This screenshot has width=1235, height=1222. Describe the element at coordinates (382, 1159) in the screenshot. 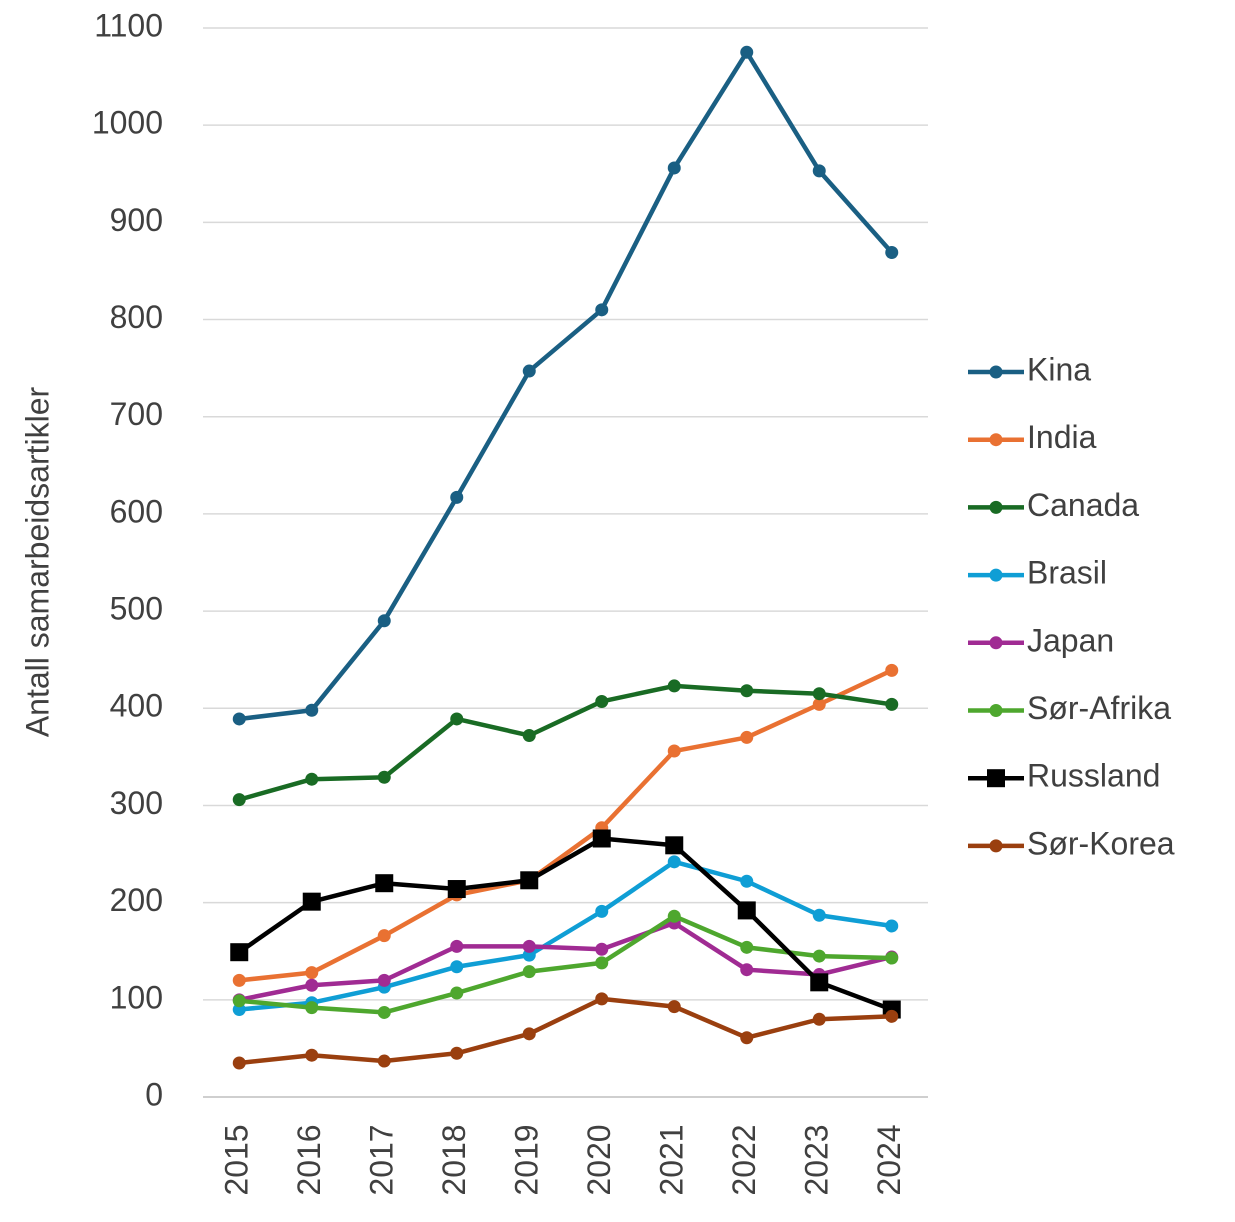

I see `x-tick-label: 2017` at that location.